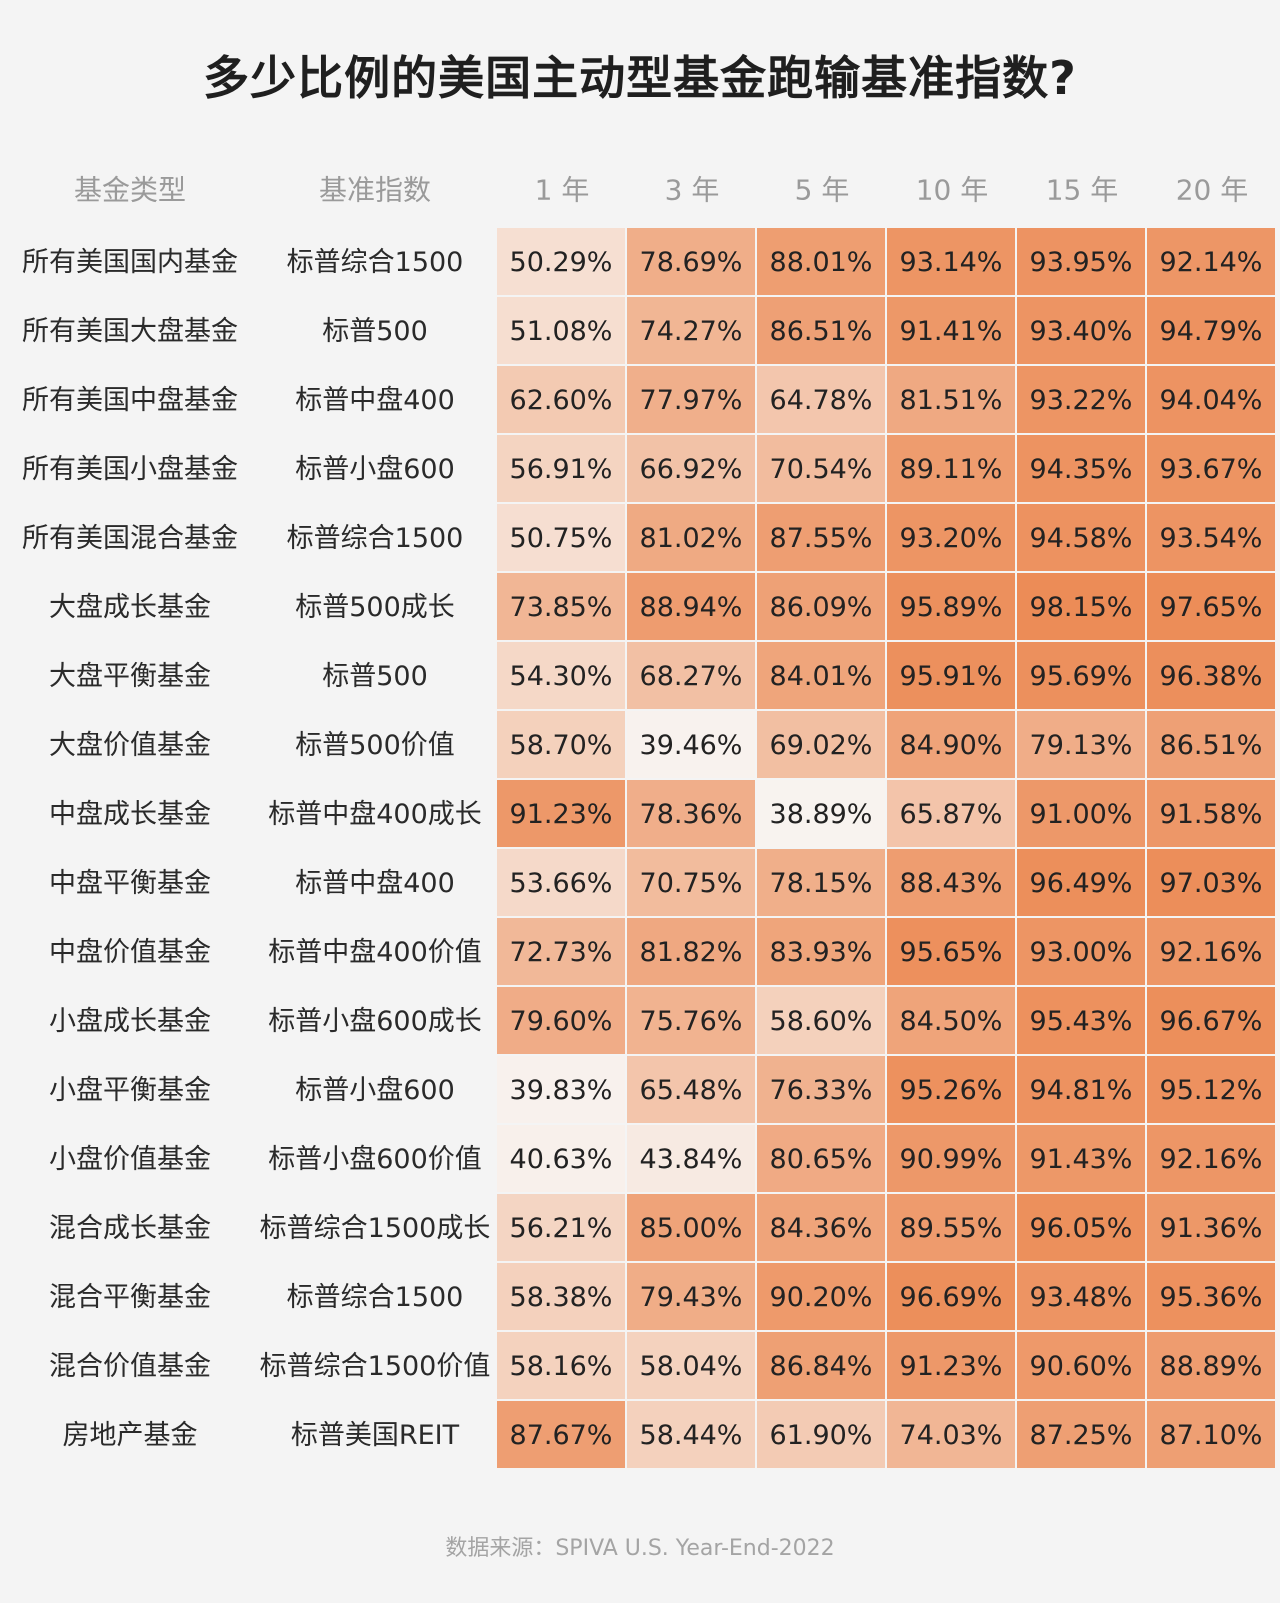 Image resolution: width=1280 pixels, height=1603 pixels. What do you see at coordinates (691, 607) in the screenshot?
I see `cell-value-label: 88.94%` at bounding box center [691, 607].